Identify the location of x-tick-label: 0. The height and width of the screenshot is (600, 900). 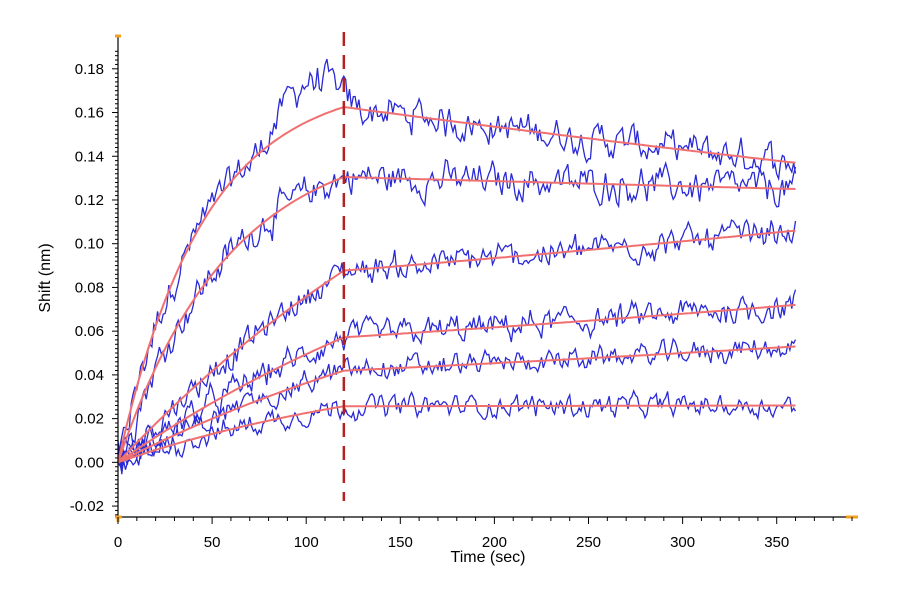
(118, 542).